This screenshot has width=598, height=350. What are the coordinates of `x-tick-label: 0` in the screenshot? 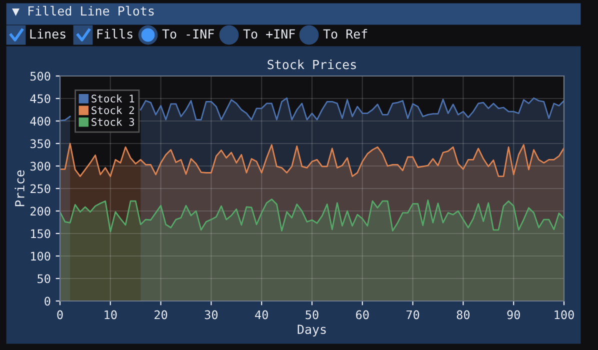 It's located at (60, 315).